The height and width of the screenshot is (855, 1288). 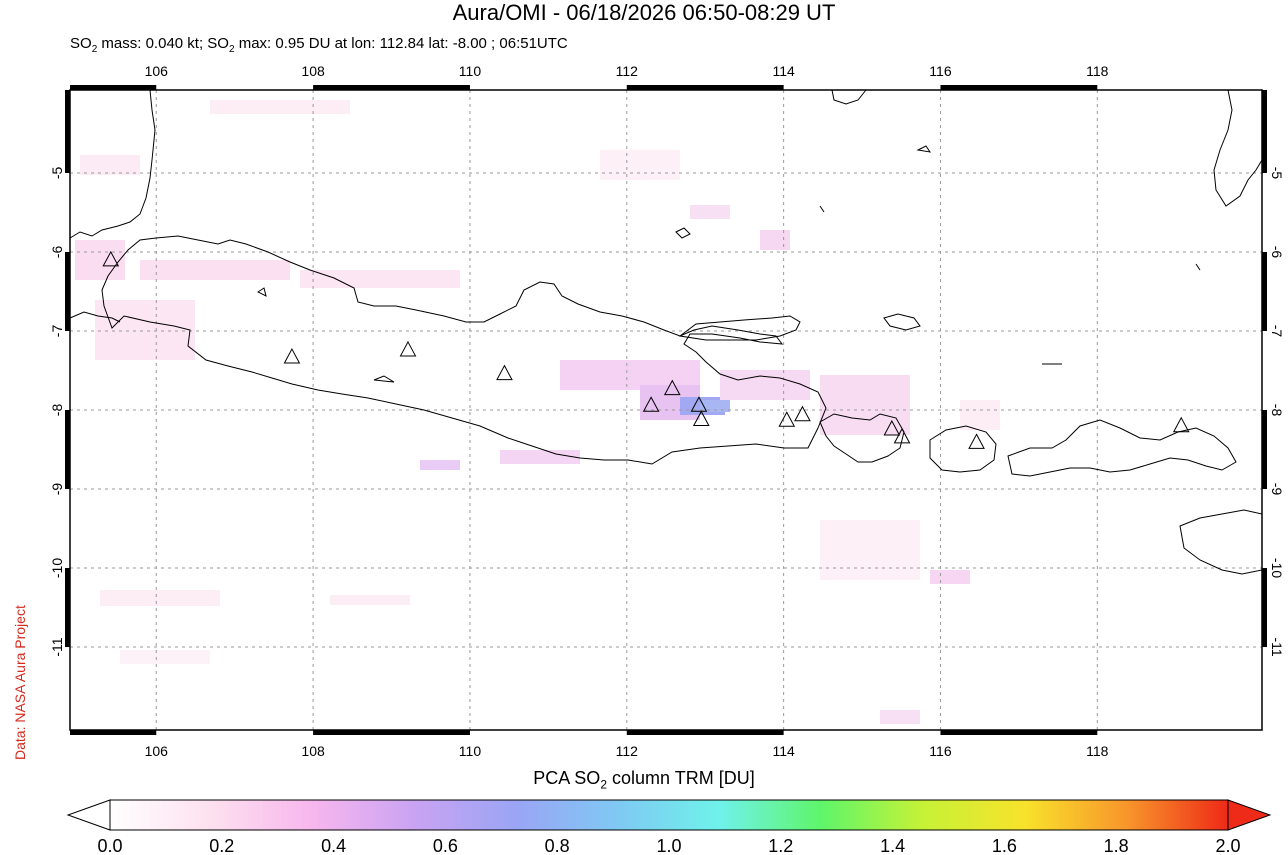 What do you see at coordinates (739, 328) in the screenshot?
I see `coast-madura` at bounding box center [739, 328].